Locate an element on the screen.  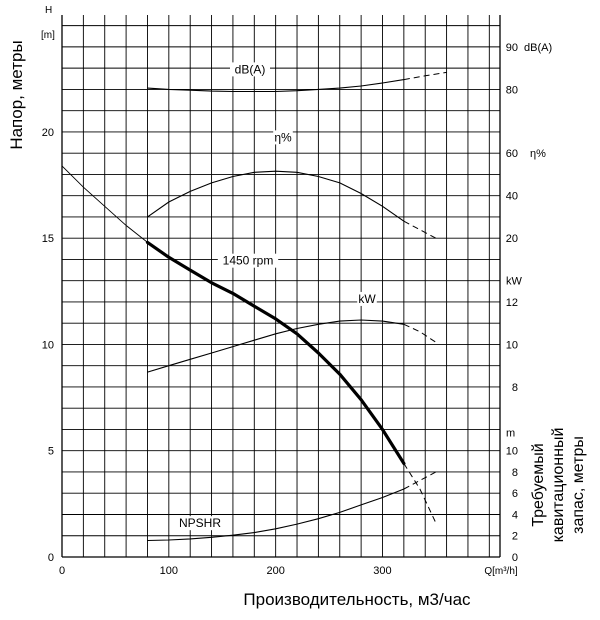
series-label: η% is located at coordinates (283, 137).